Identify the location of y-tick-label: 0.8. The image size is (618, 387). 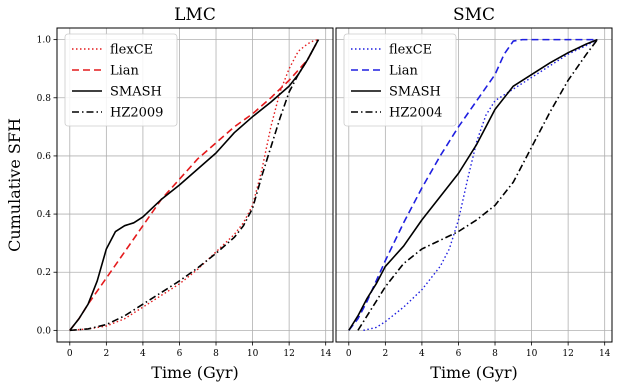
(44, 99).